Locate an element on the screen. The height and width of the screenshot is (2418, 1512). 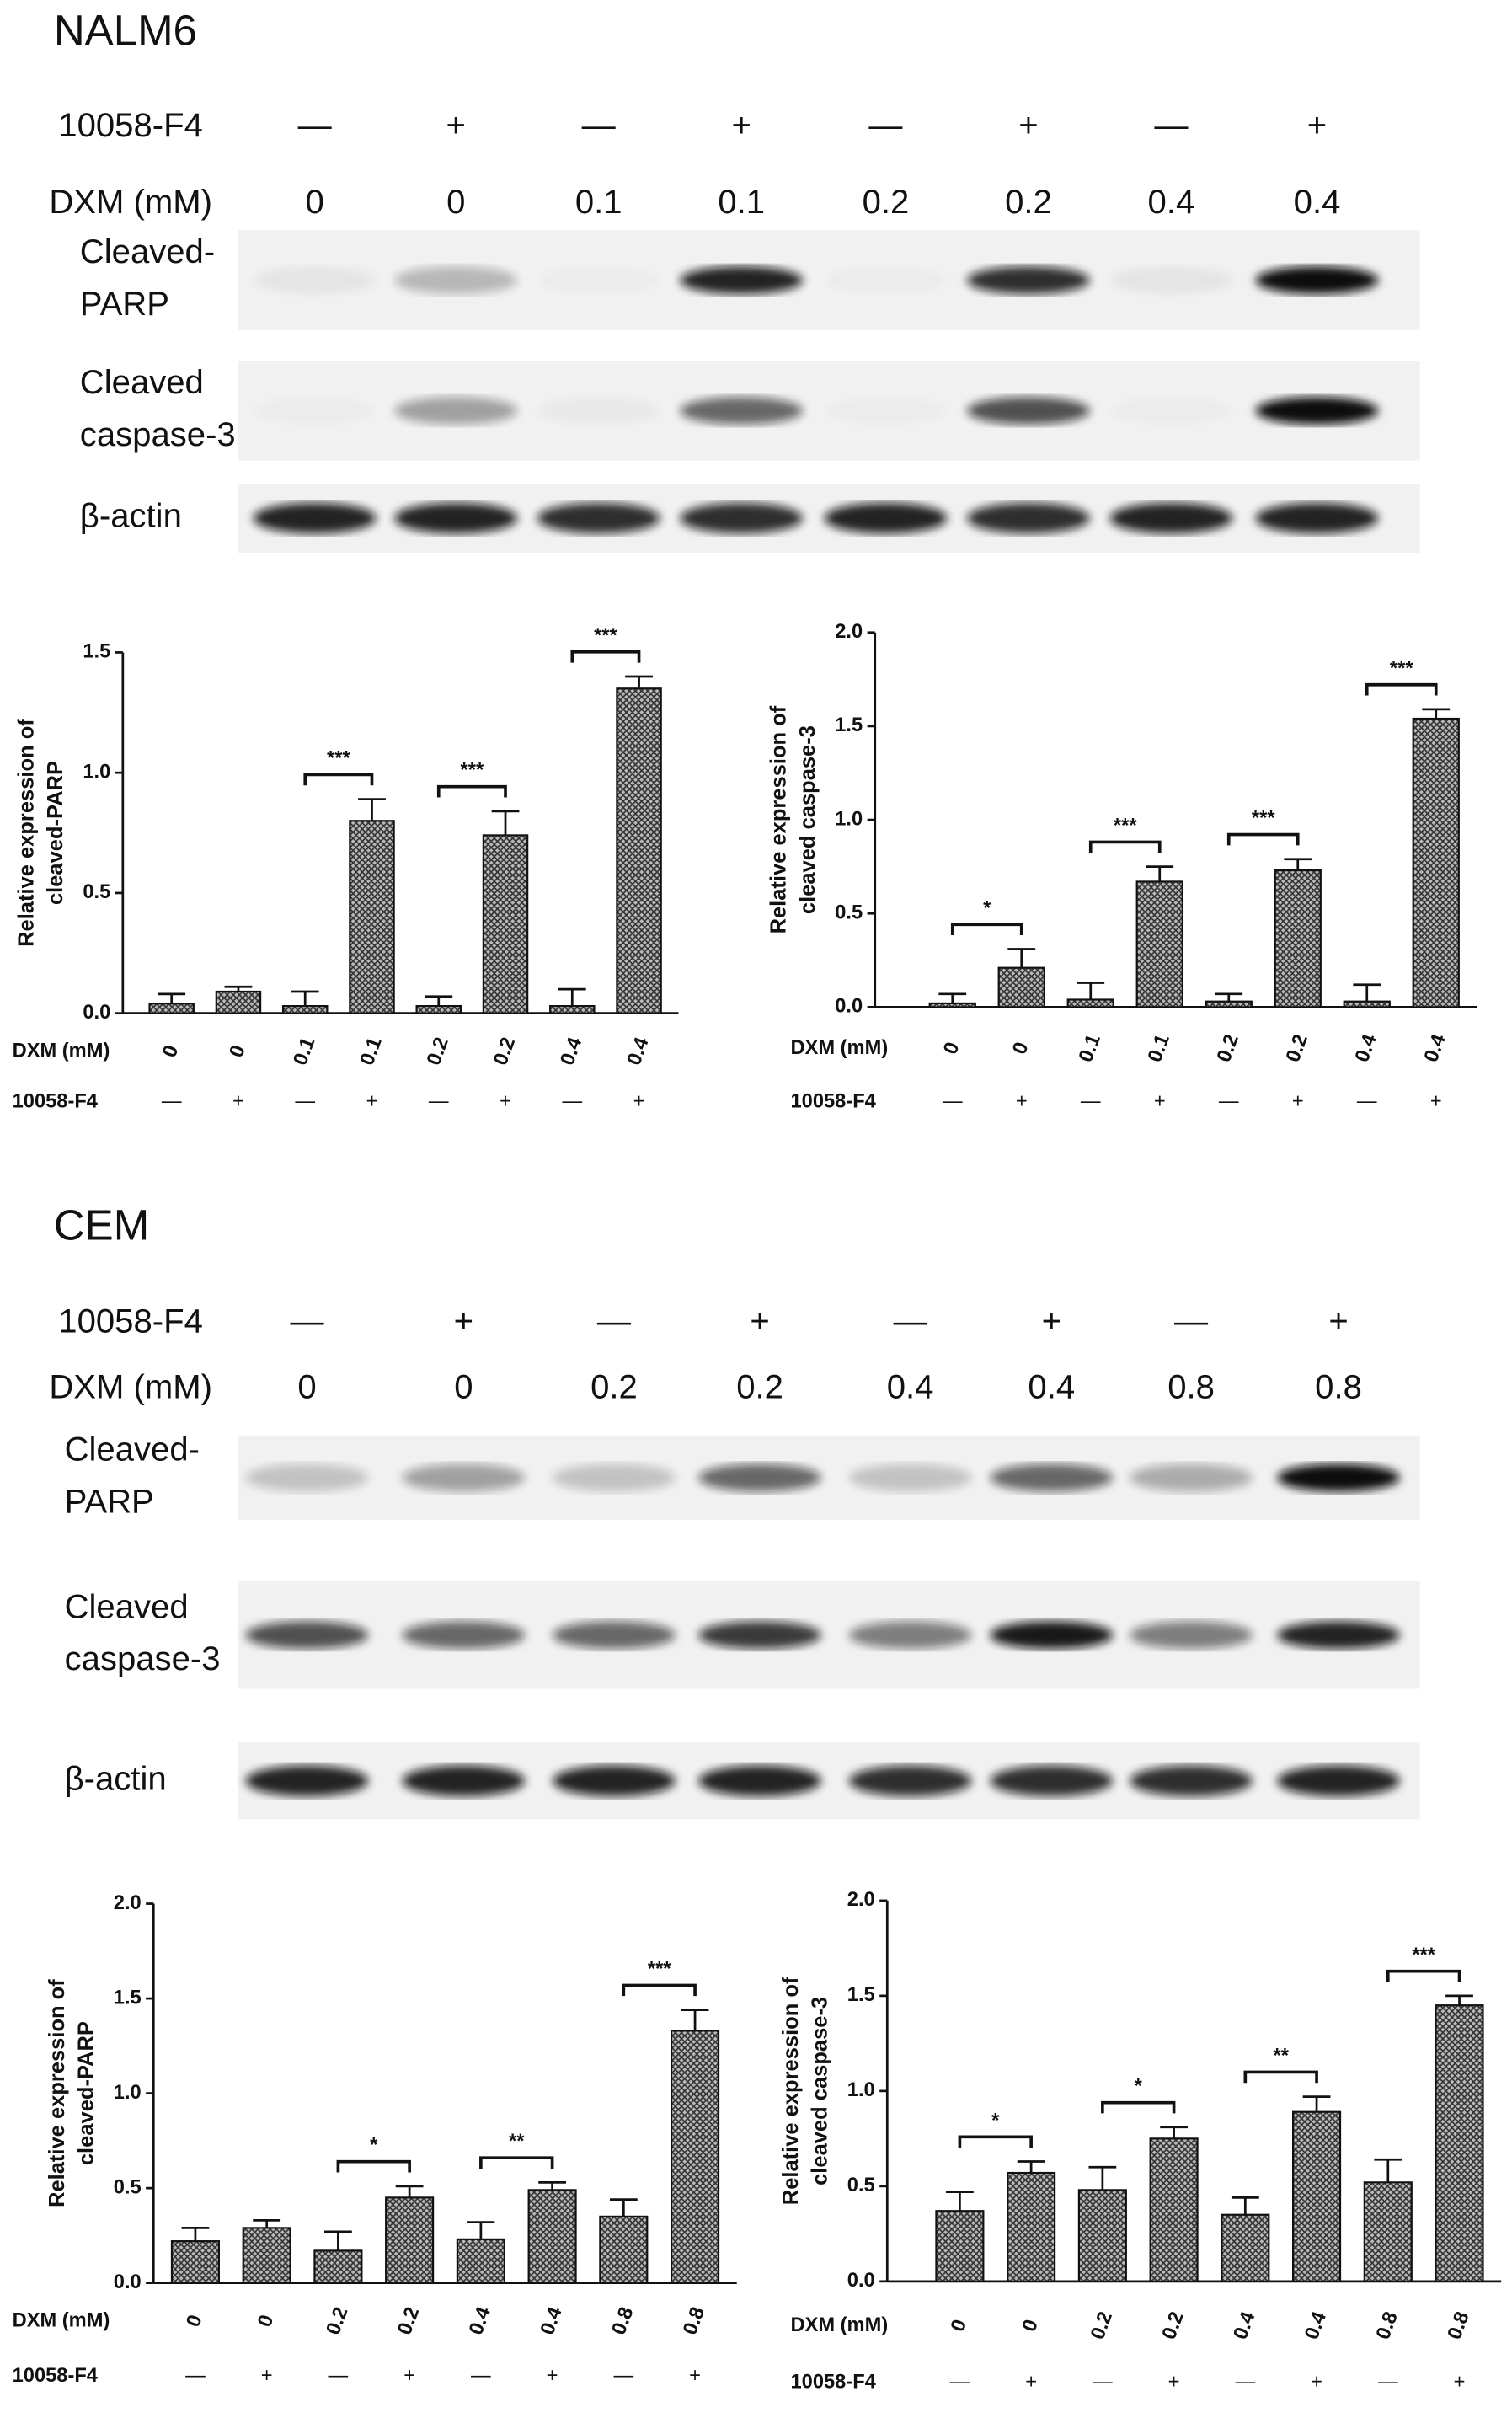
x-axis-label: DXM (mM) is located at coordinates (61, 1051).